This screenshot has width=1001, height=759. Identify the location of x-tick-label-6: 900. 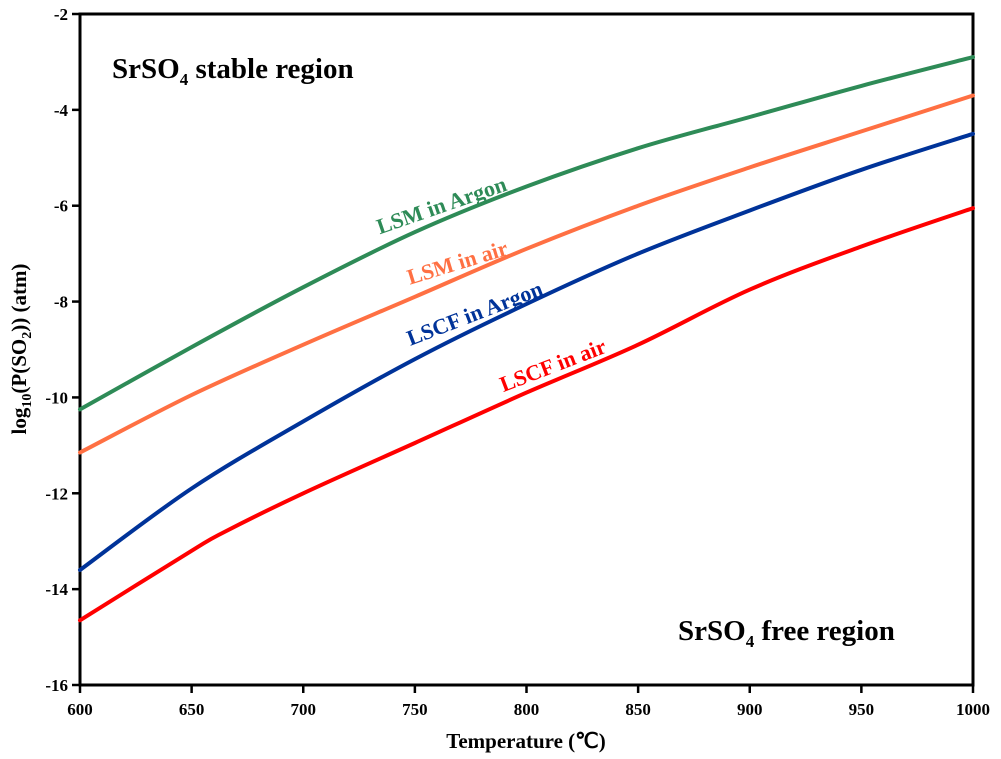
(750, 709).